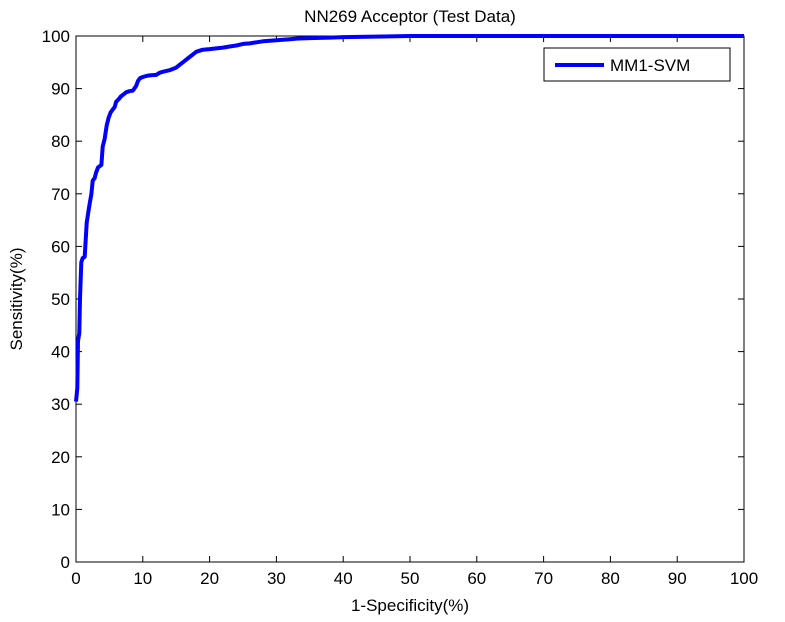 This screenshot has width=785, height=622. I want to click on x-tick-label-4: 40, so click(343, 578).